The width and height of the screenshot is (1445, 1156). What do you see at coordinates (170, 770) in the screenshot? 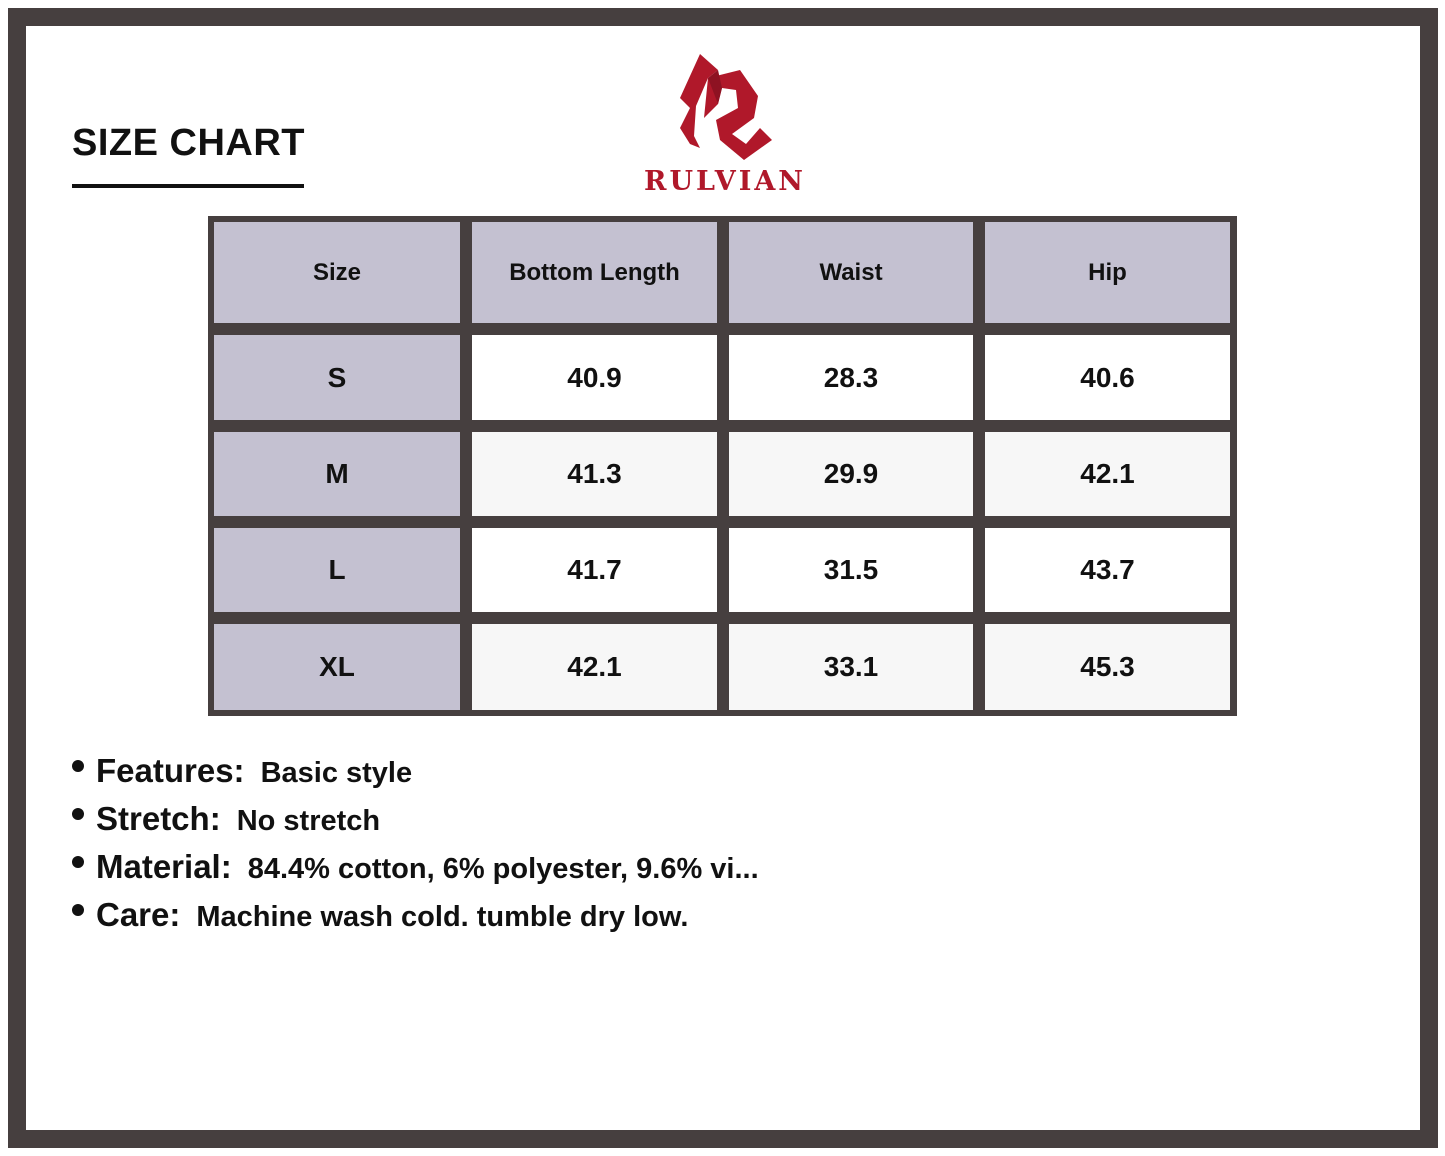
I see `note-label: Features:` at bounding box center [170, 770].